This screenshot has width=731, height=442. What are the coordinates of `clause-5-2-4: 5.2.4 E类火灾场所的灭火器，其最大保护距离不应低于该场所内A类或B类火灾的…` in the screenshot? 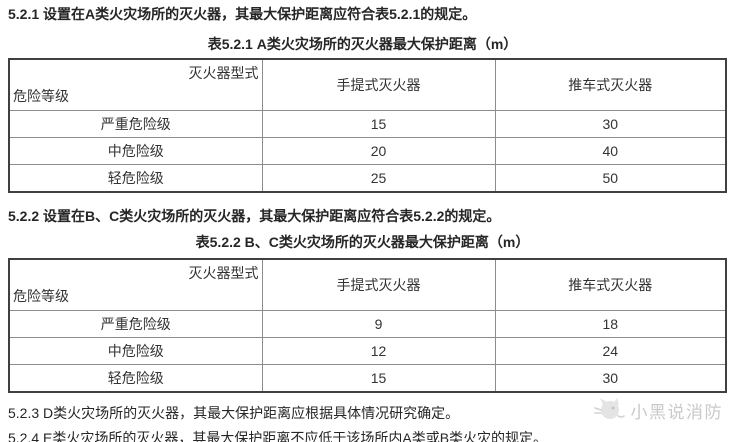 It's located at (278, 436).